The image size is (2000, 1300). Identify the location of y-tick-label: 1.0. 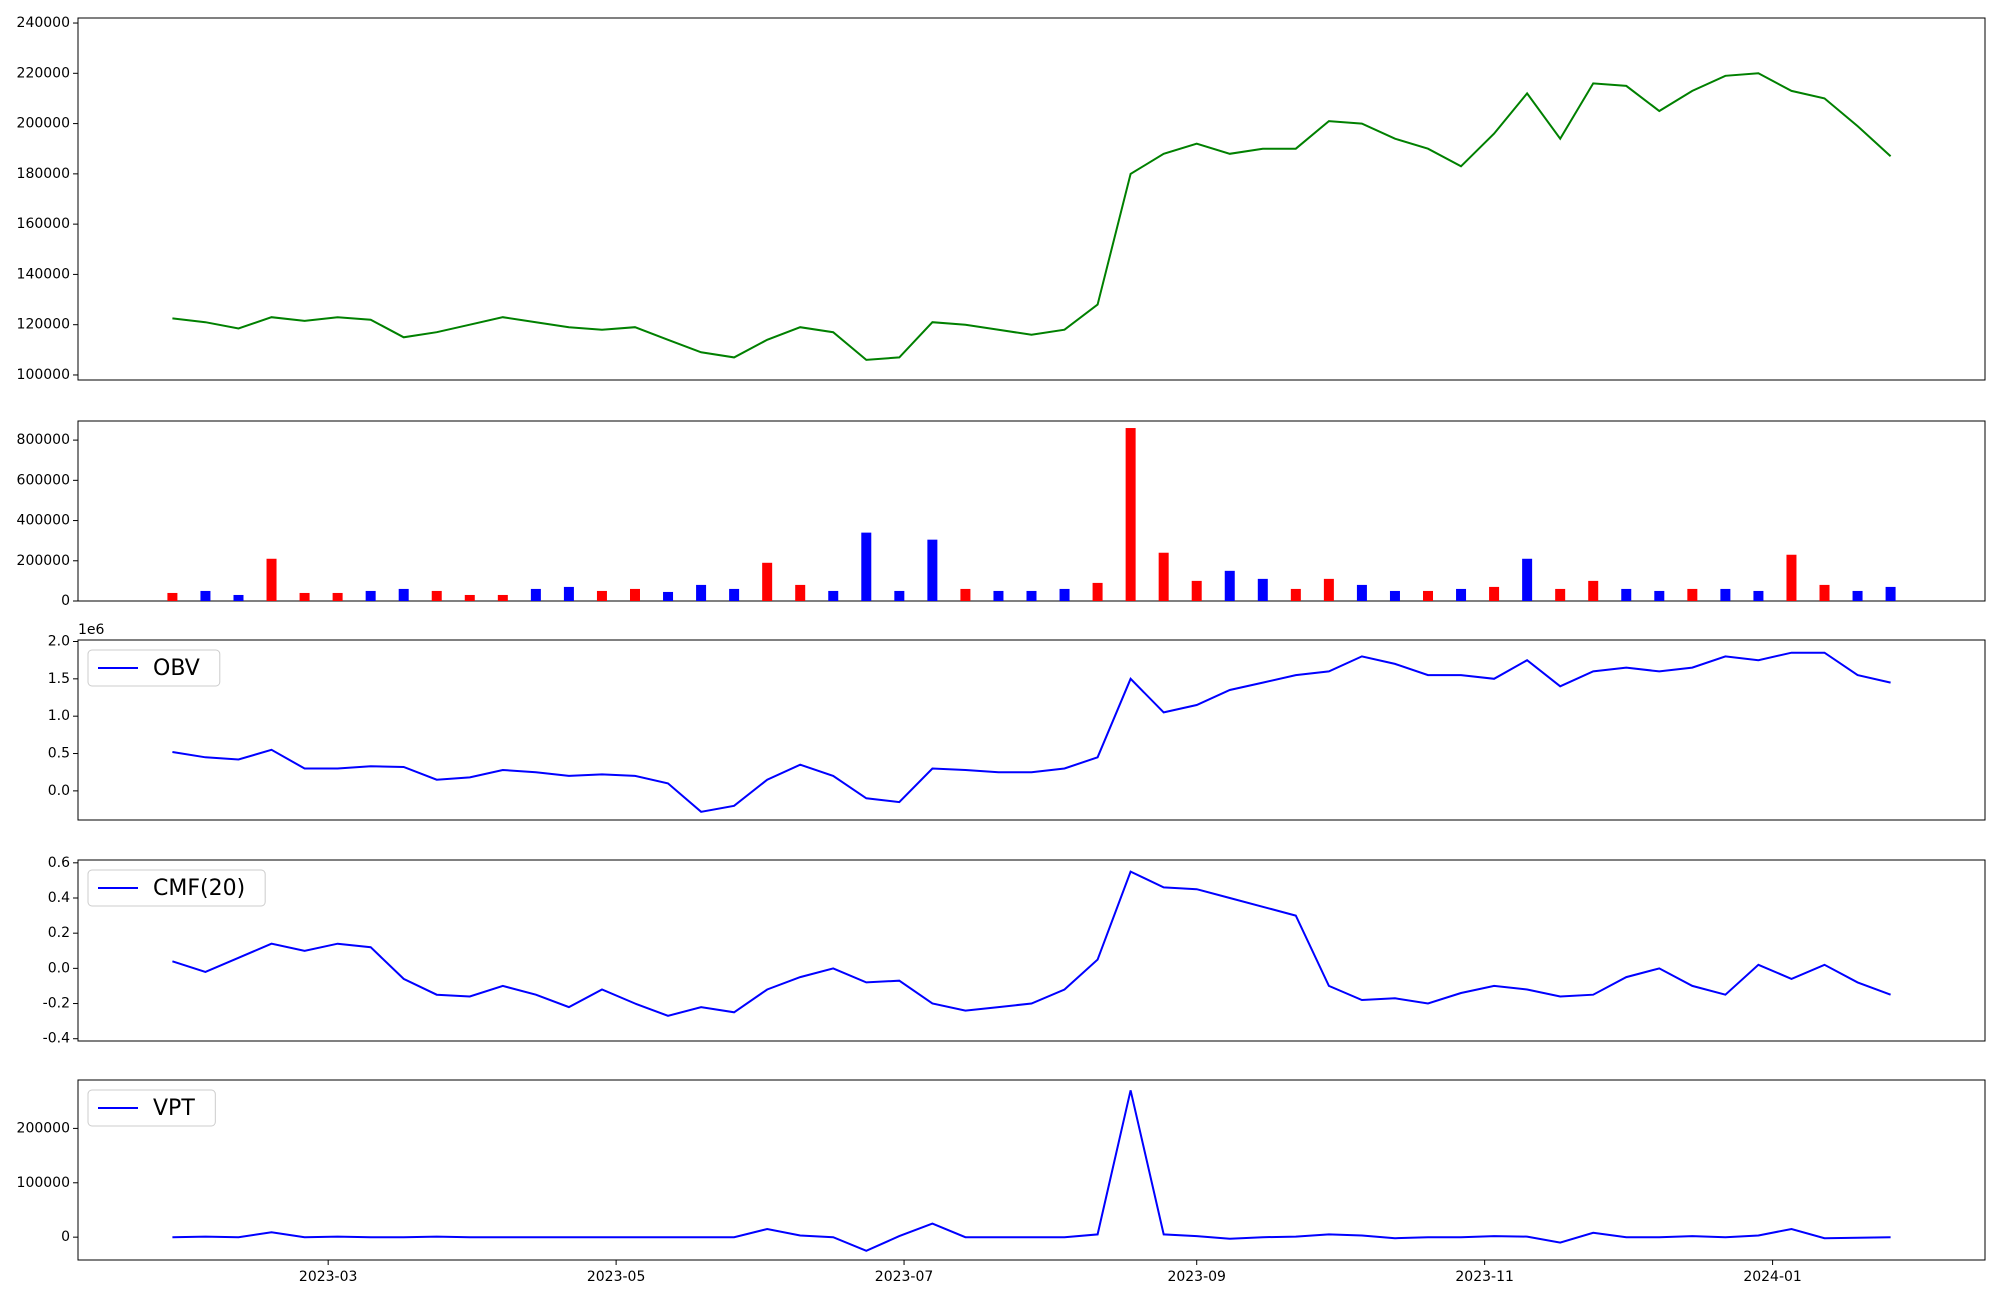
(59, 716).